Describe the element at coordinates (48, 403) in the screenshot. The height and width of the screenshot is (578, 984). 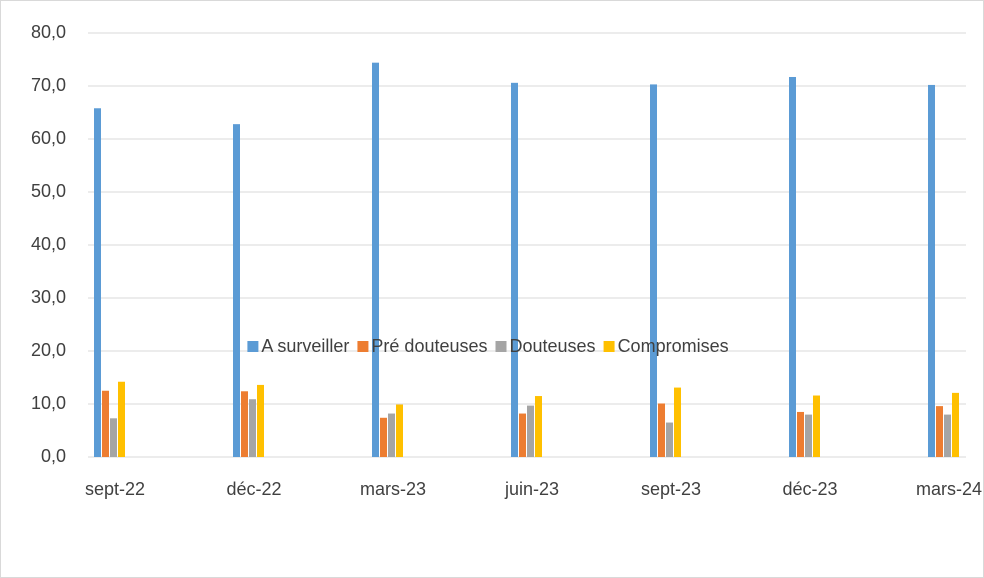
I see `y-tick-label: 10,0` at that location.